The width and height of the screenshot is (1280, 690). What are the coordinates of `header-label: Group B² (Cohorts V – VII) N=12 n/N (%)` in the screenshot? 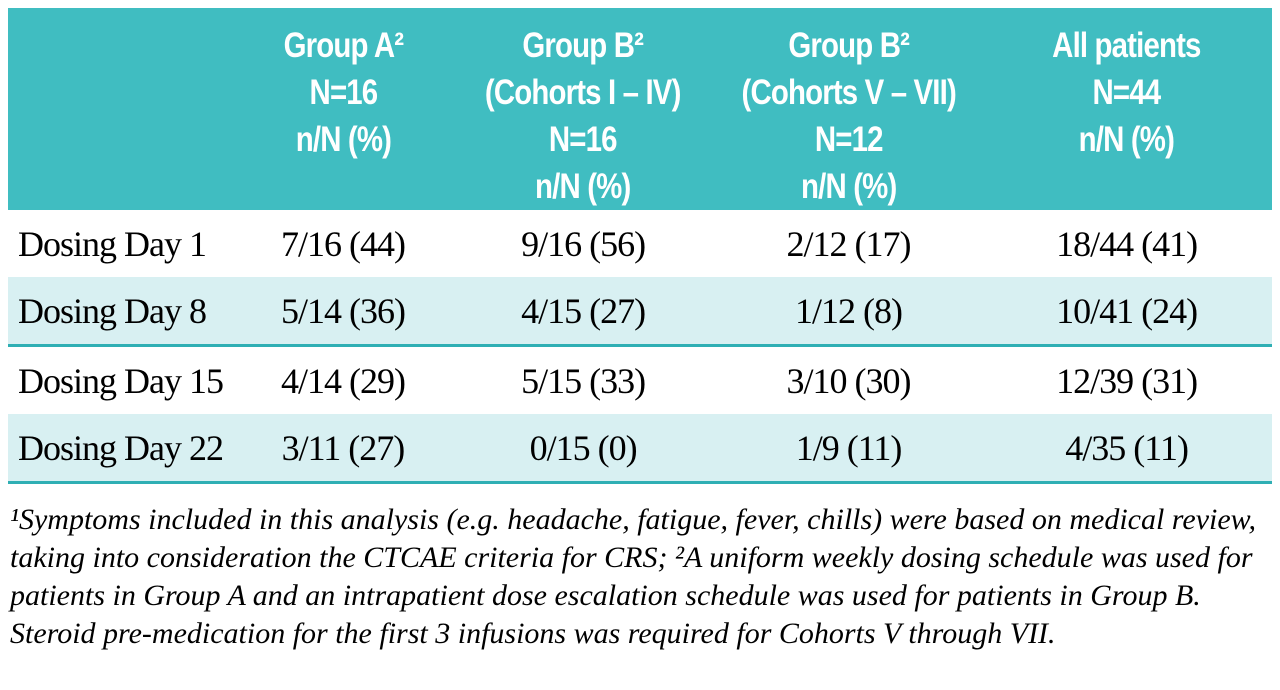 It's located at (848, 116).